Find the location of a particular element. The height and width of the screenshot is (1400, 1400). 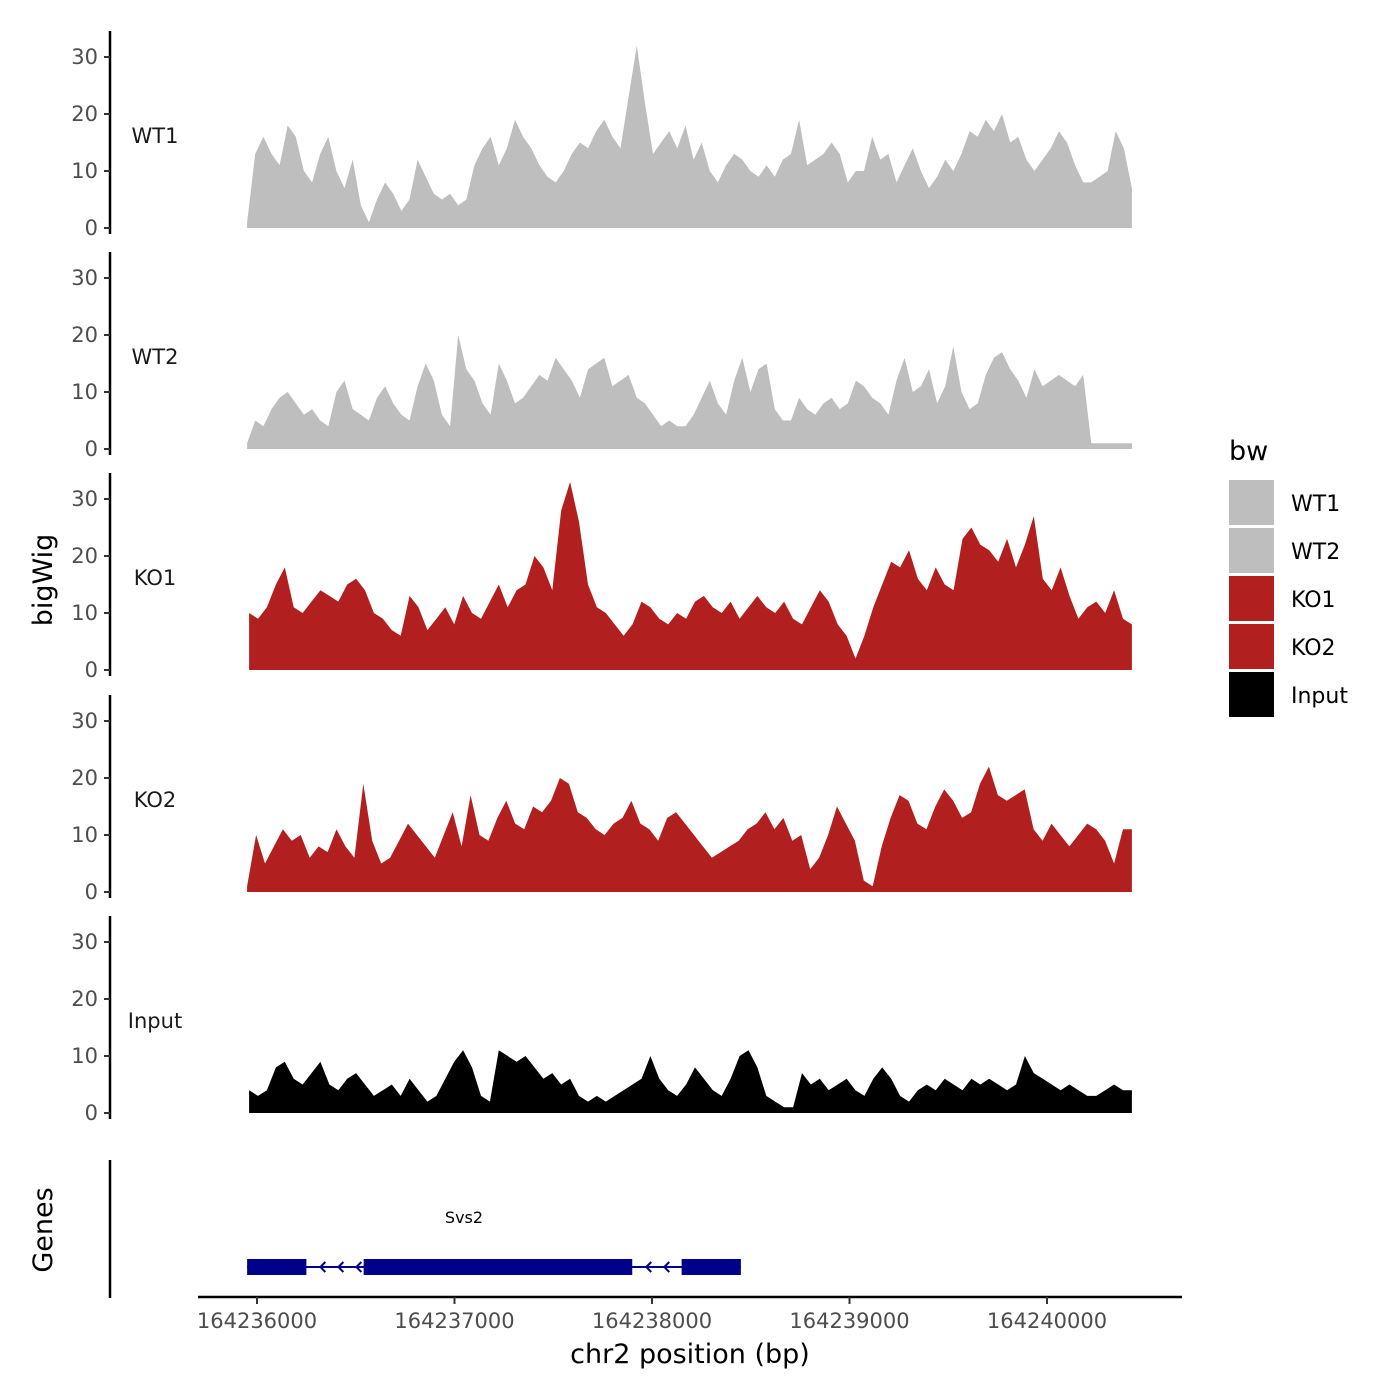

area-wt1 is located at coordinates (689, 136).